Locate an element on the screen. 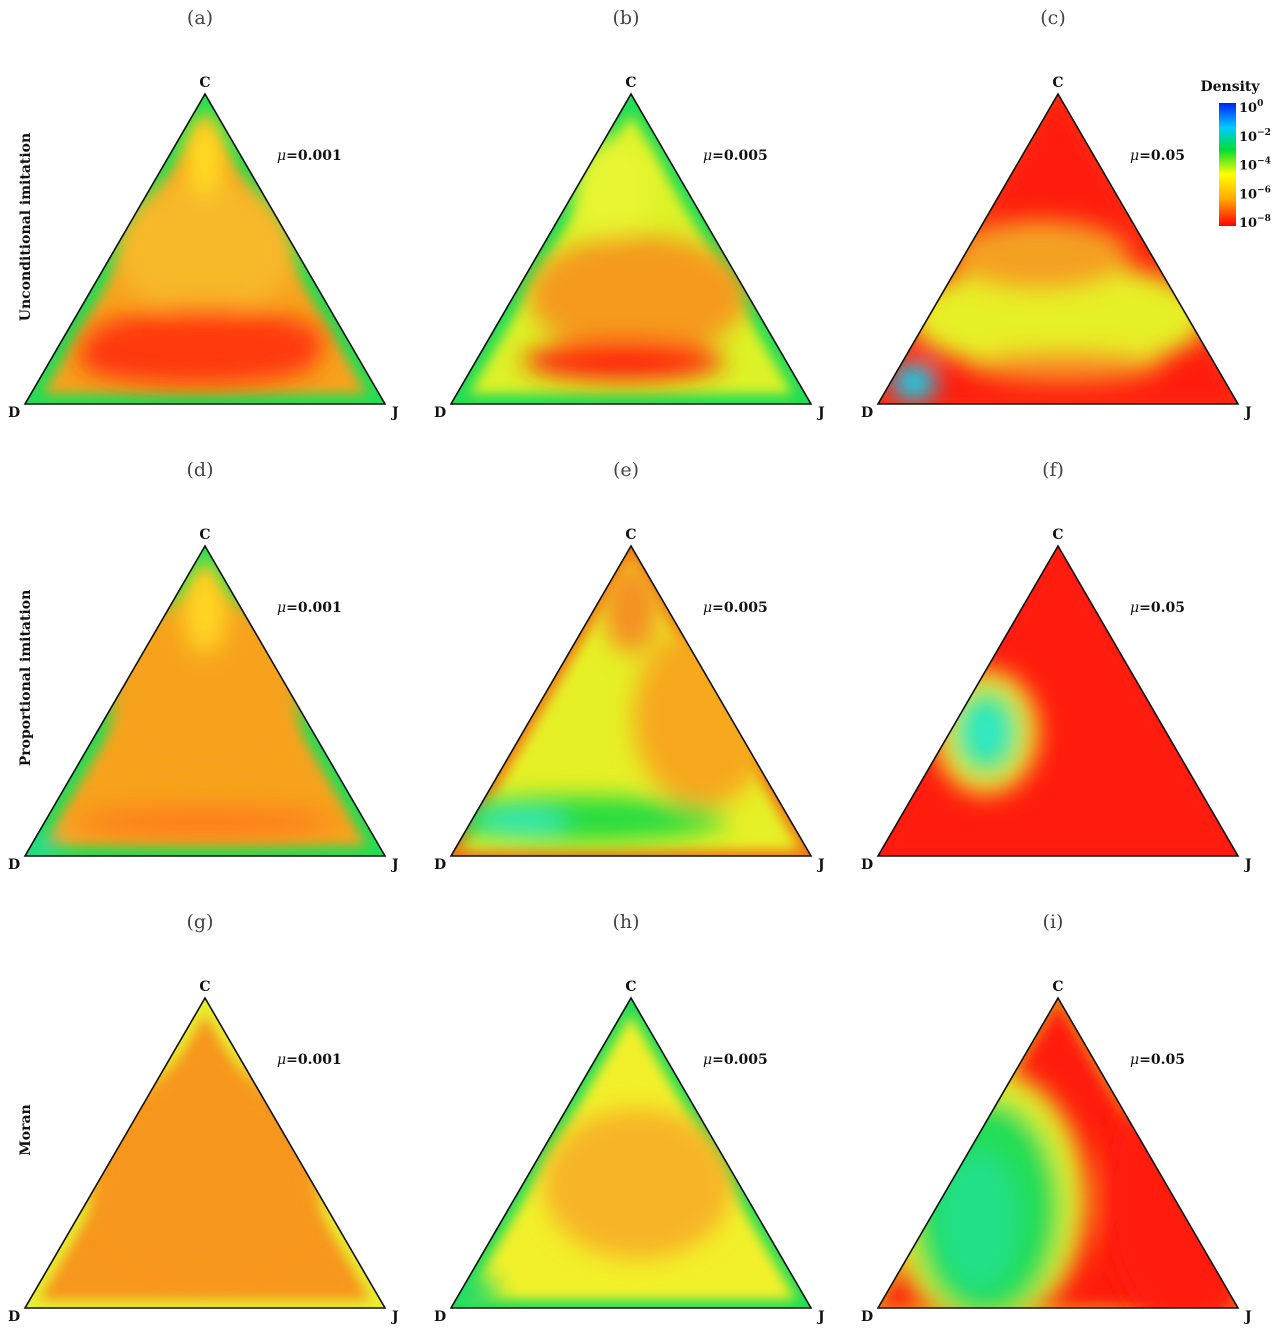 The height and width of the screenshot is (1329, 1284). panel-label: (h) is located at coordinates (625, 922).